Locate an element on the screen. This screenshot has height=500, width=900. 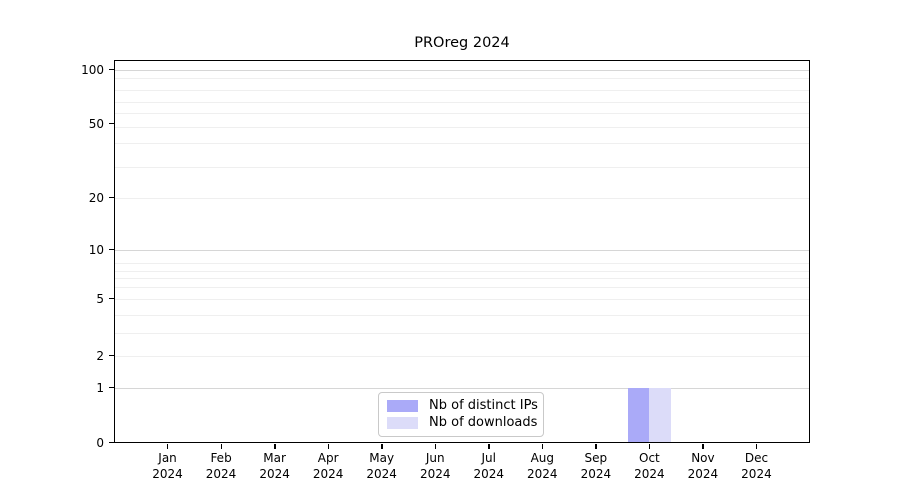
x-tick-label-aug: Aug 2024 is located at coordinates (542, 466).